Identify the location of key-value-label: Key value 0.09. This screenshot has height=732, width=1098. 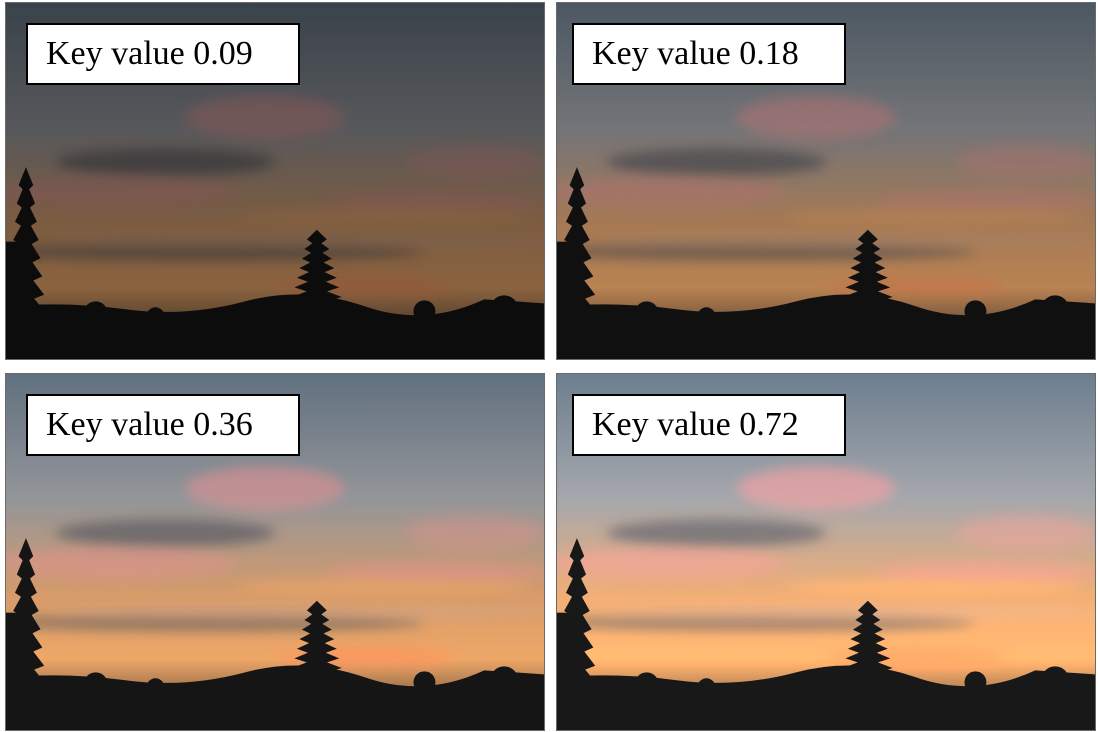
(163, 54).